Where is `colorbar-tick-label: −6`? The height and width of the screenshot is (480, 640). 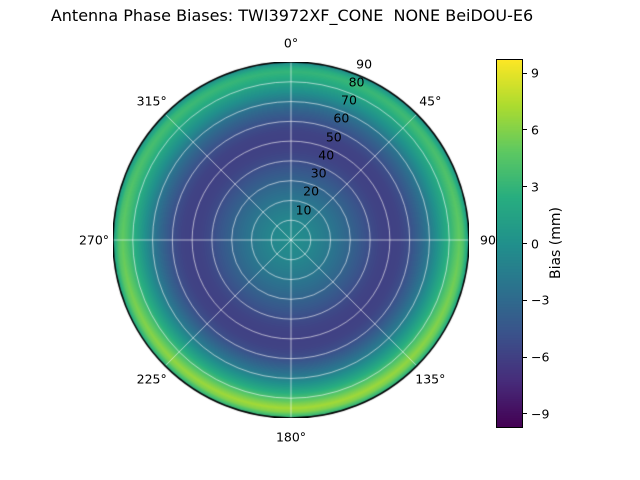 colorbar-tick-label: −6 is located at coordinates (540, 357).